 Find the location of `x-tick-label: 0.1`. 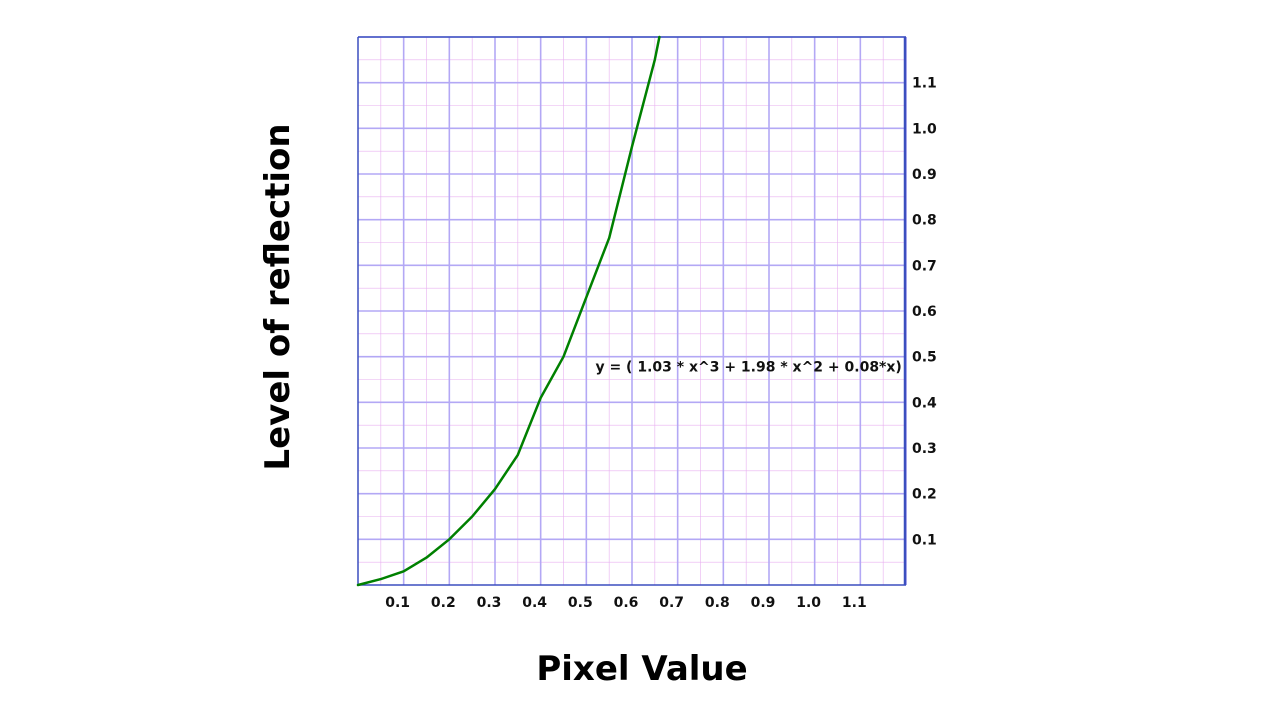

x-tick-label: 0.1 is located at coordinates (397, 603).